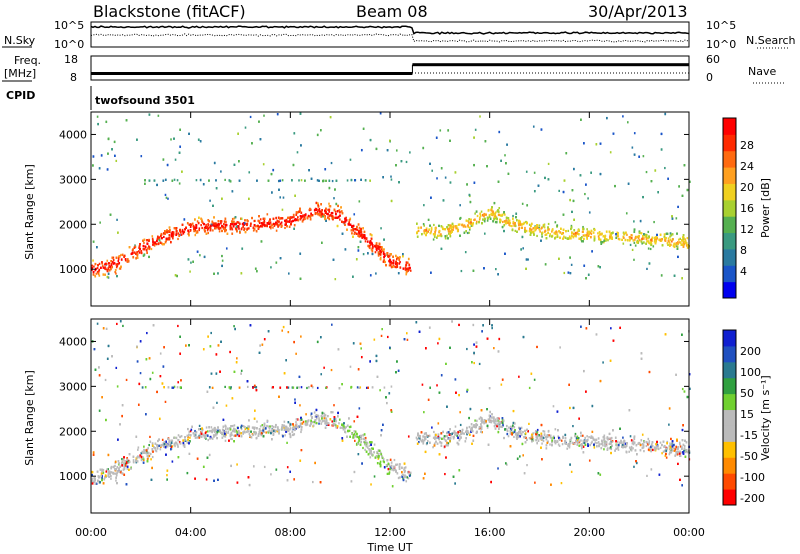 The width and height of the screenshot is (800, 554). Describe the element at coordinates (709, 77) in the screenshot. I see `nave-tick-bottom: 0` at that location.